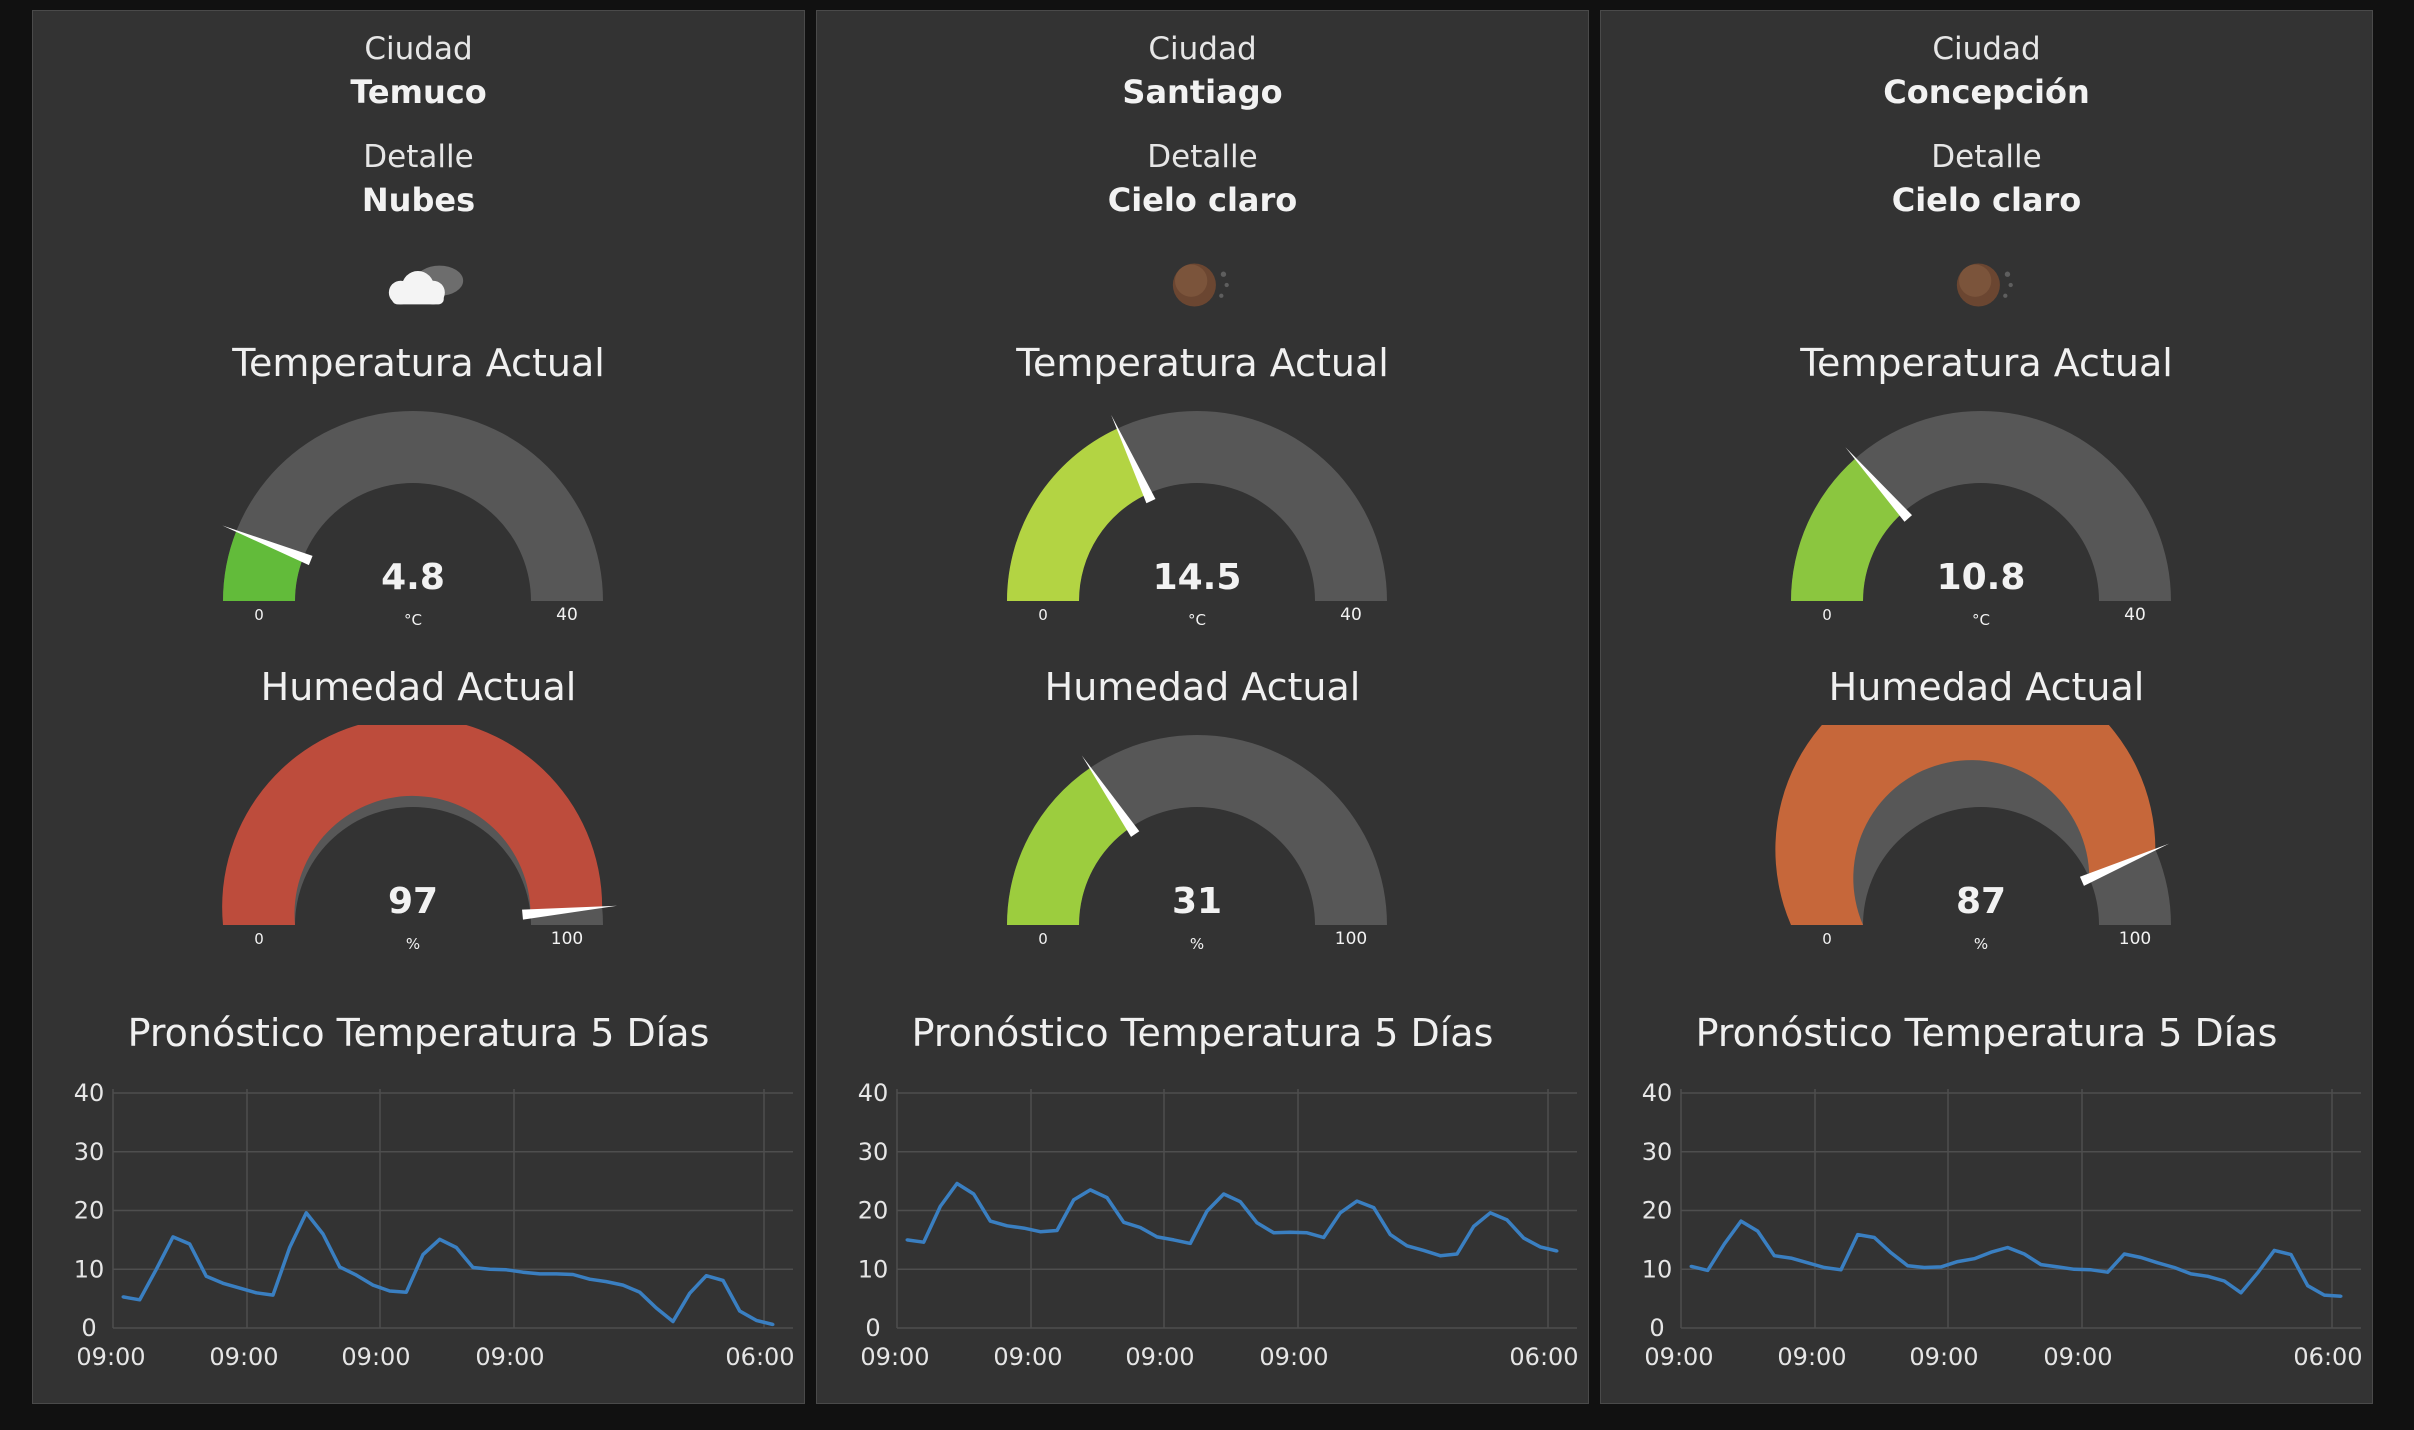 This screenshot has height=1430, width=2414. Describe the element at coordinates (418, 687) in the screenshot. I see `humidity-title: Humedad Actual` at that location.